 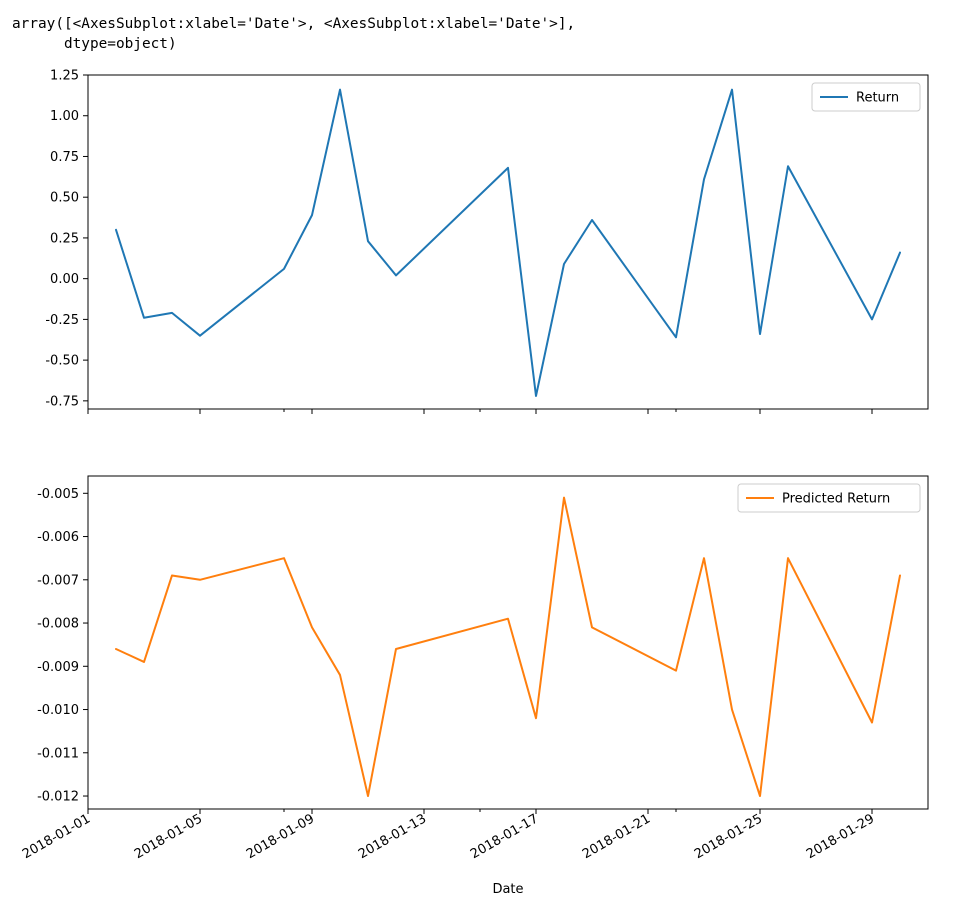 I want to click on y-tick-label: -0.25, so click(x=62, y=320).